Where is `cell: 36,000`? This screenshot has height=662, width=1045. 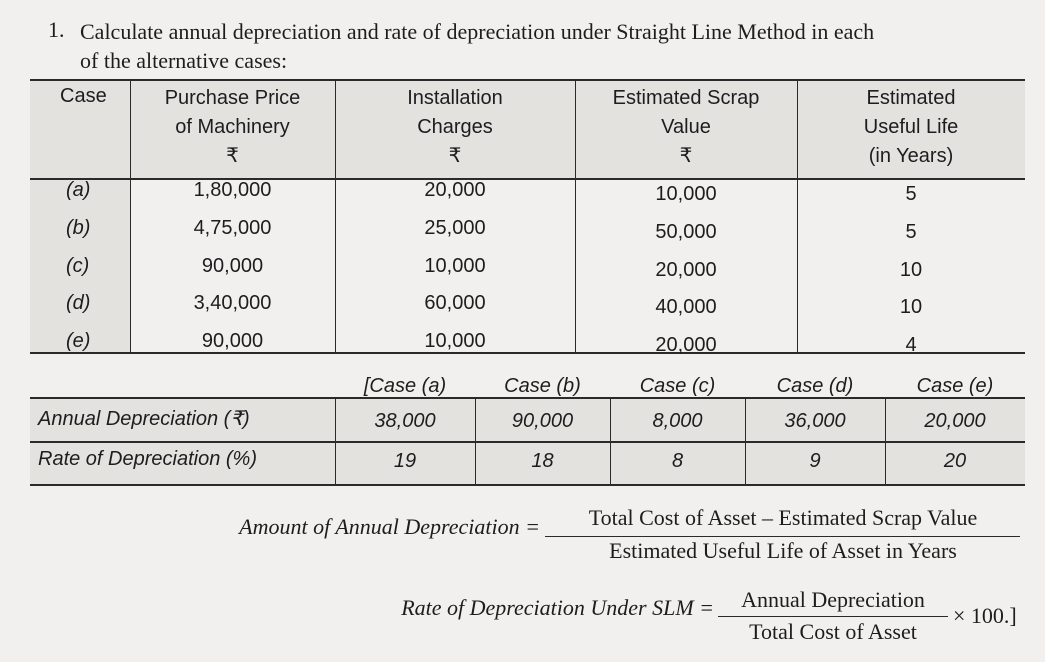 cell: 36,000 is located at coordinates (815, 421).